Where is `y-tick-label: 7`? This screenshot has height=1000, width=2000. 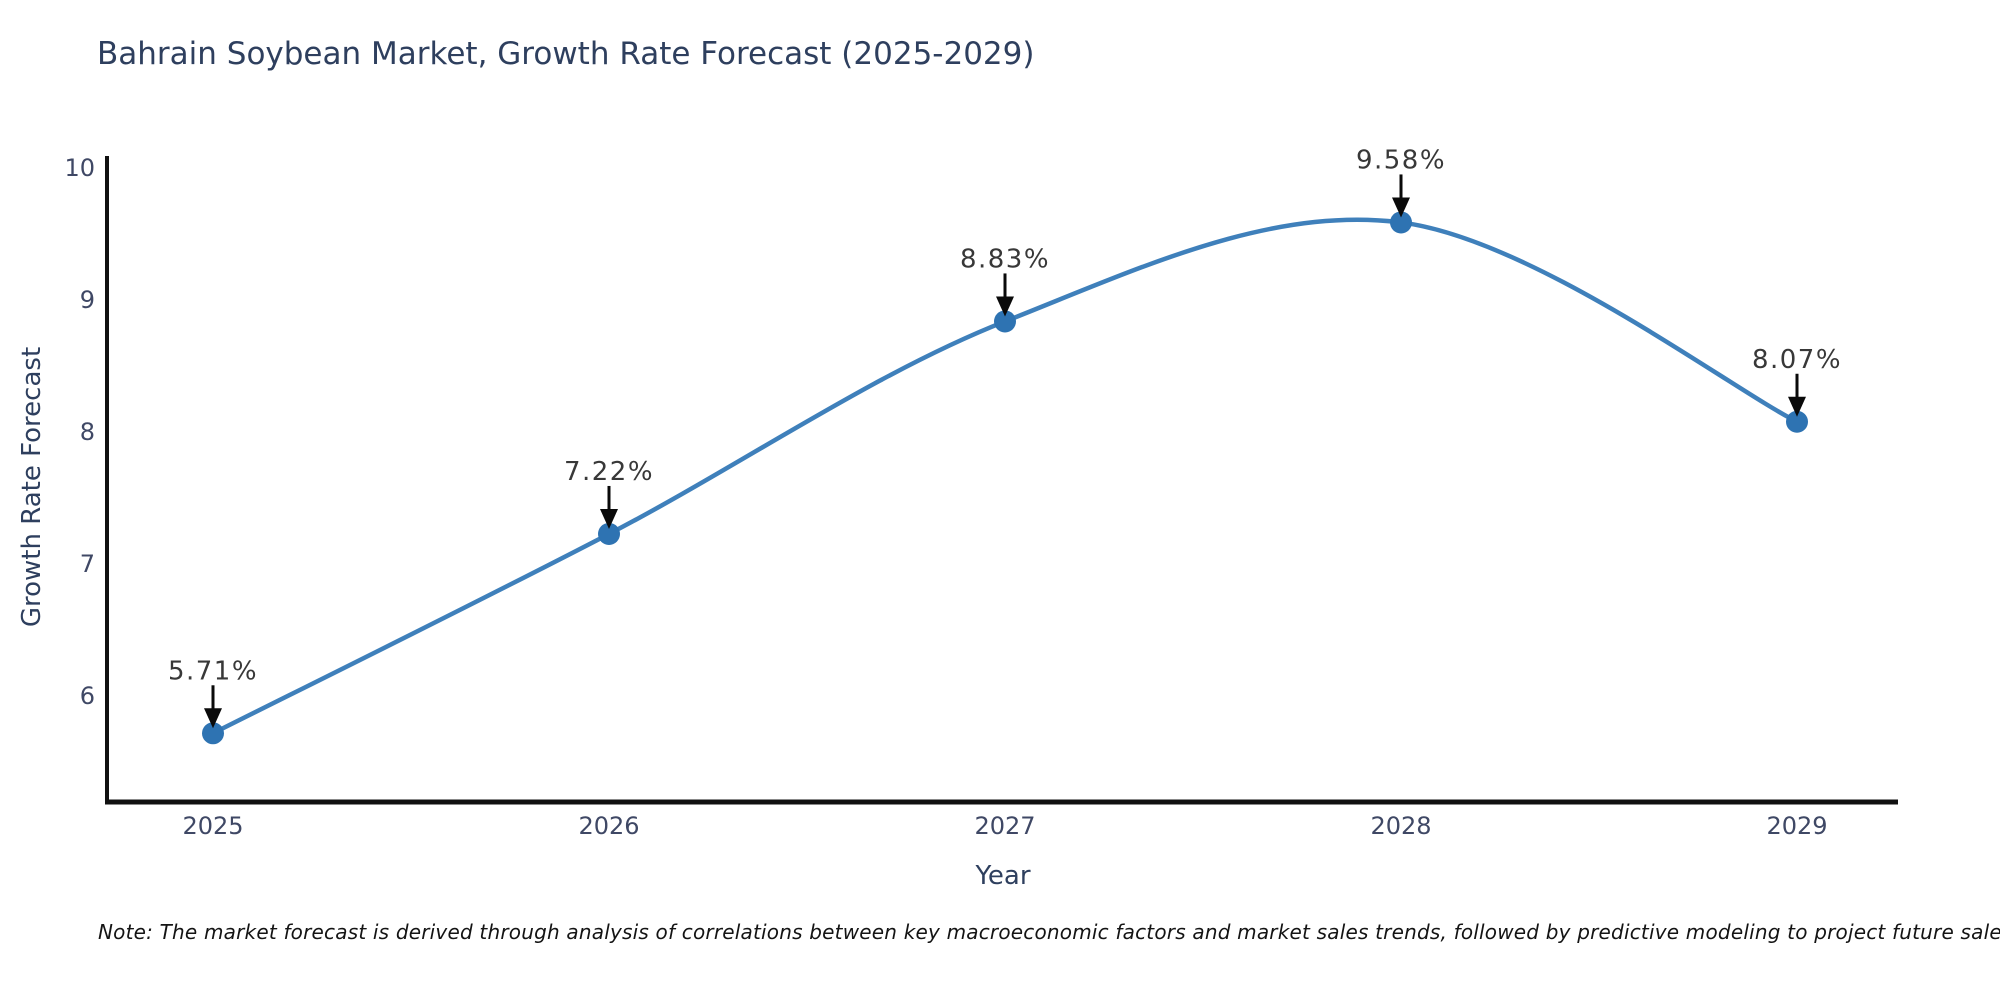 y-tick-label: 7 is located at coordinates (87, 564).